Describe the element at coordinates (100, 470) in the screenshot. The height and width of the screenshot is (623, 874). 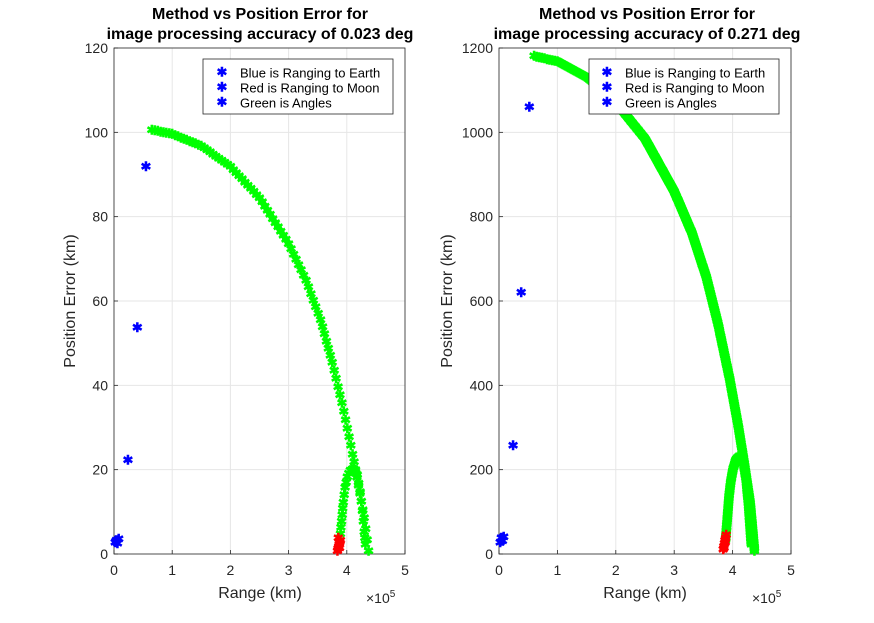
I see `left-y-tick-label: 20` at that location.